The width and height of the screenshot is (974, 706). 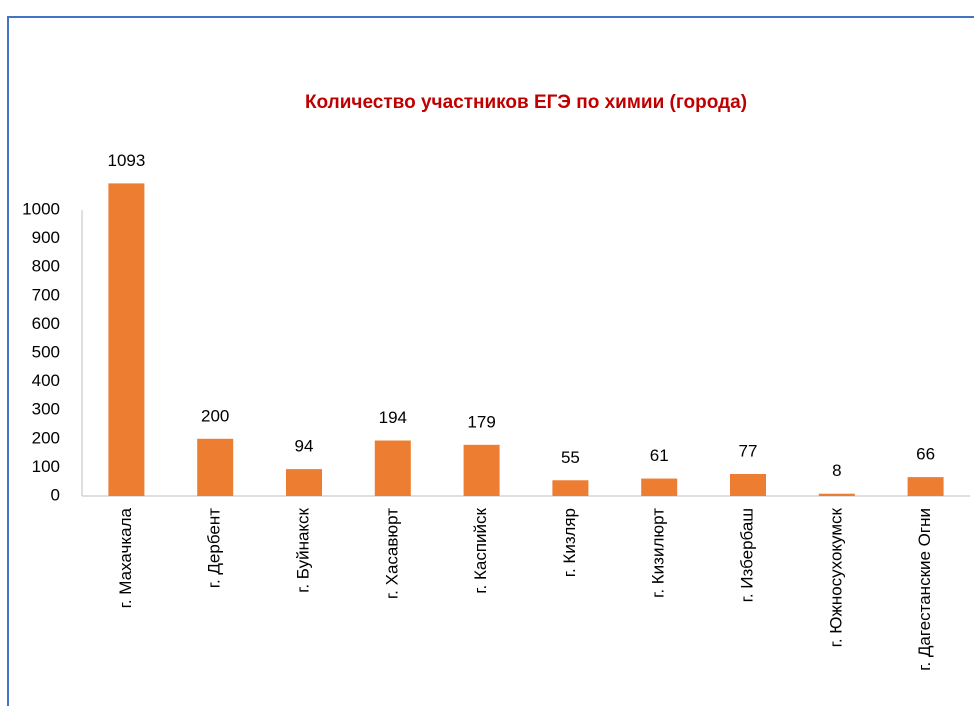 What do you see at coordinates (46, 237) in the screenshot?
I see `y-tick-label: 900` at bounding box center [46, 237].